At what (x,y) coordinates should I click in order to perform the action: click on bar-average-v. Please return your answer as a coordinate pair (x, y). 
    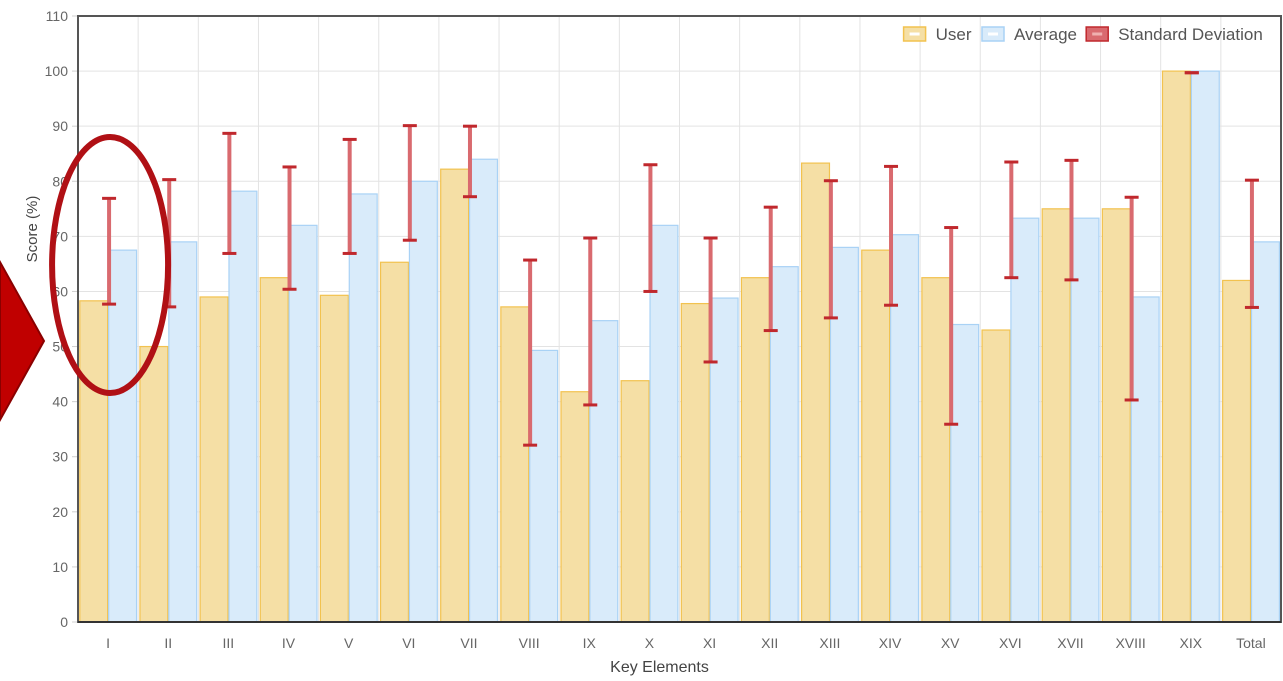
    Looking at the image, I should click on (363, 408).